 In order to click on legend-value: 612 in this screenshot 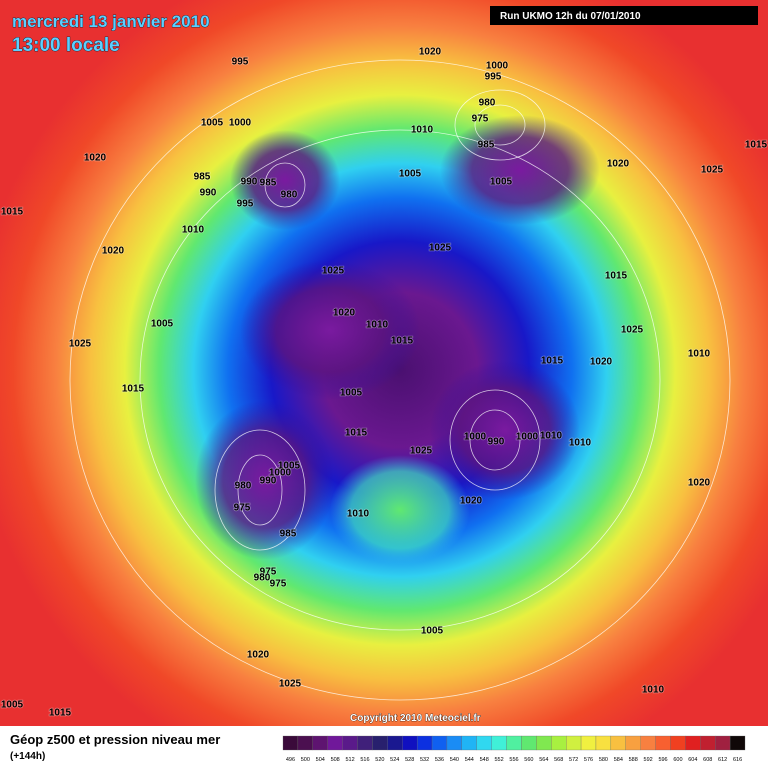, I will do `click(722, 760)`.